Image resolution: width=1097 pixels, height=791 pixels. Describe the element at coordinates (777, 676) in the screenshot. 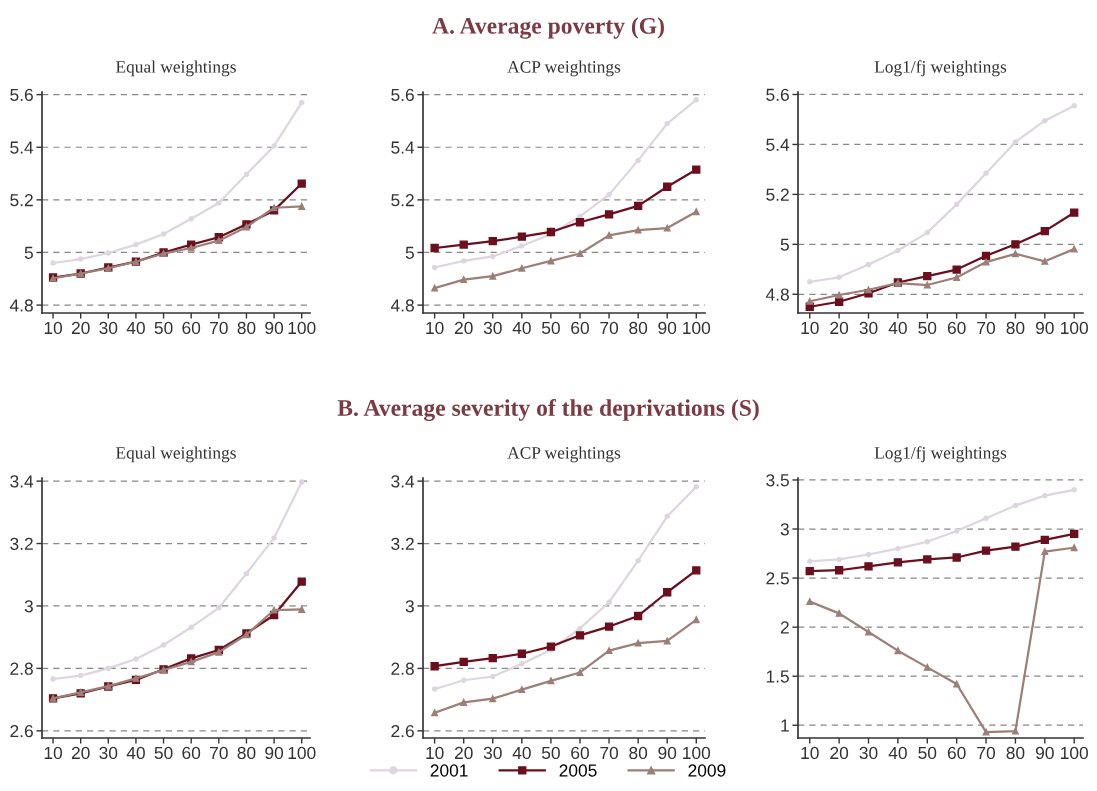

I see `y-tick-label: 1.5` at that location.